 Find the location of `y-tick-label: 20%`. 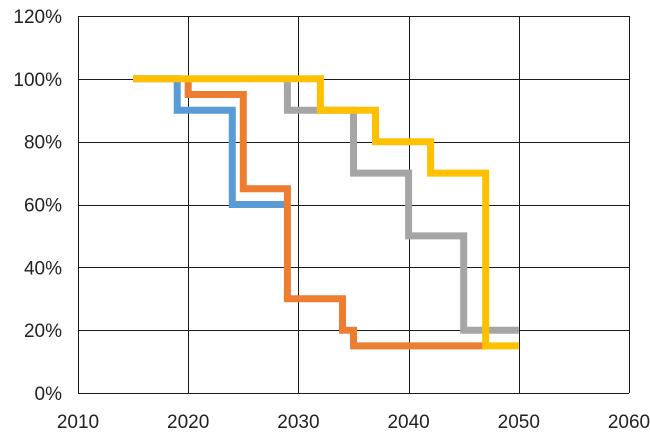

y-tick-label: 20% is located at coordinates (43, 331).